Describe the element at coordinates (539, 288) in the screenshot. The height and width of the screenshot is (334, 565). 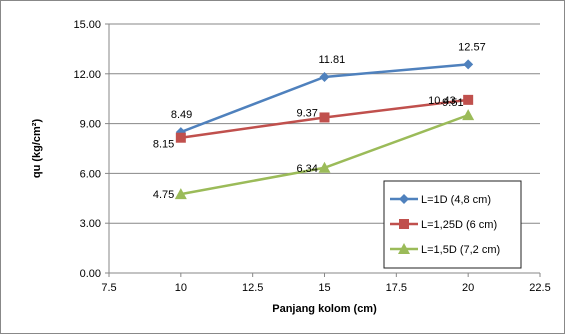
I see `x-tick-label-6: 22.5` at that location.